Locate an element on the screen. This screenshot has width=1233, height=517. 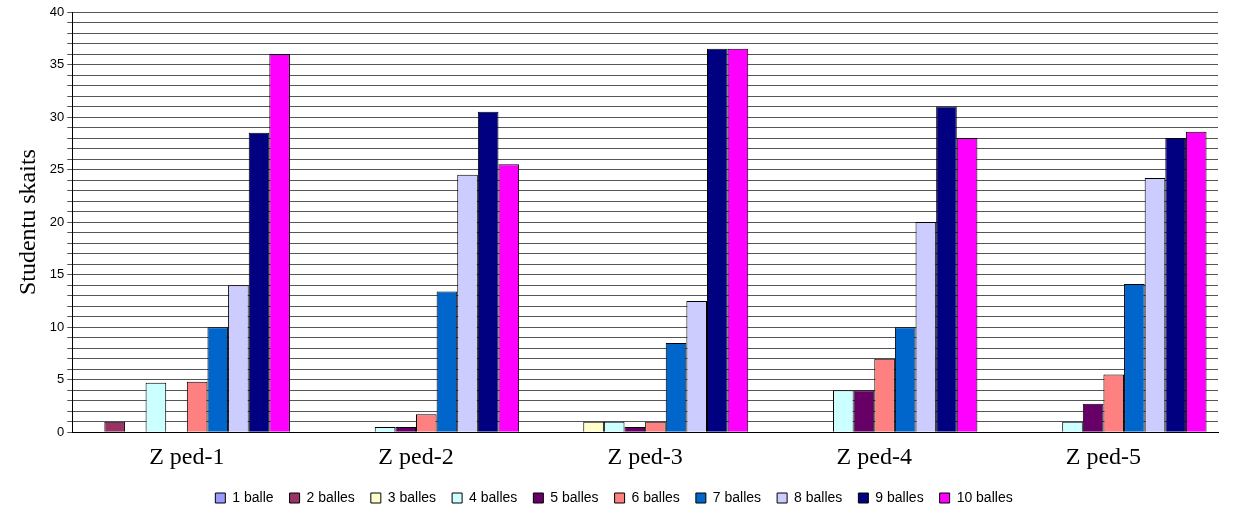
y-tick-label: 0 is located at coordinates (61, 431).